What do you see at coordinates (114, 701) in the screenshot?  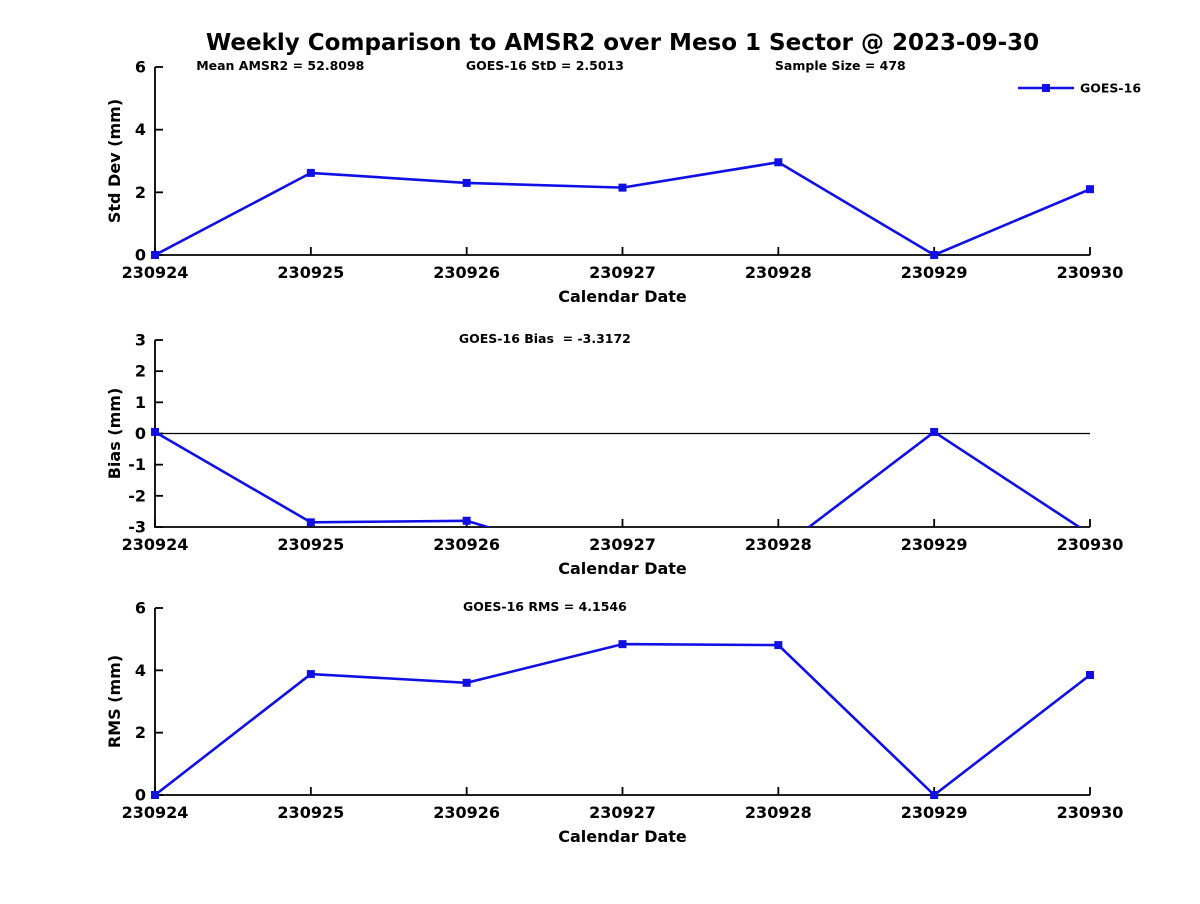 I see `y-axis-label: RMS (mm)` at bounding box center [114, 701].